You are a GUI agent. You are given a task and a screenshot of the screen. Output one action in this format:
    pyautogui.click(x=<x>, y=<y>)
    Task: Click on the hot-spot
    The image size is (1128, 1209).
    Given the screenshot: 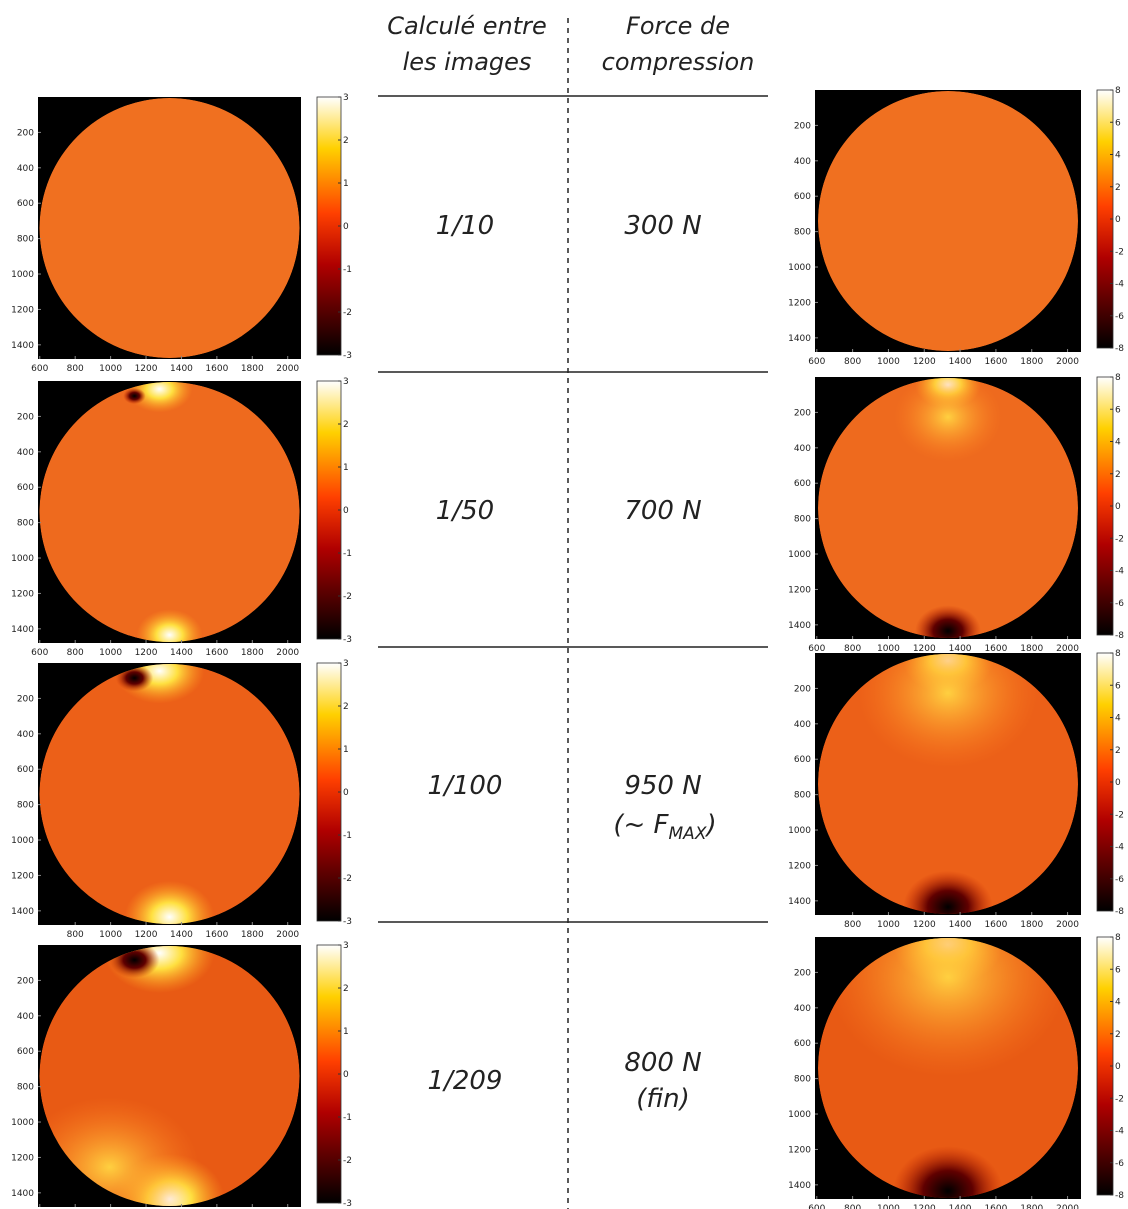 What is the action you would take?
    pyautogui.click(x=169, y=902)
    